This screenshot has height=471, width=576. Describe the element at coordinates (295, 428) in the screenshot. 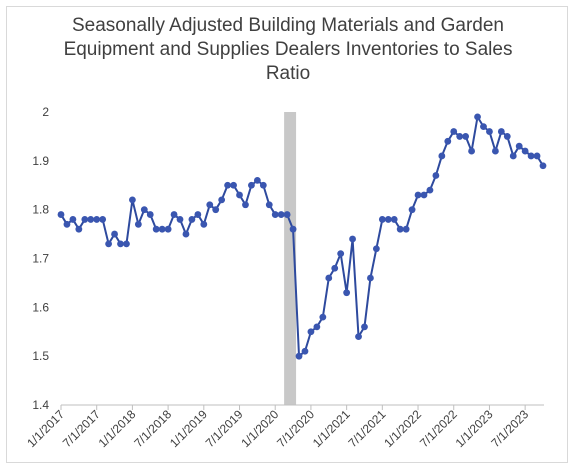

I see `x-tick-label: 7/1/2020` at that location.